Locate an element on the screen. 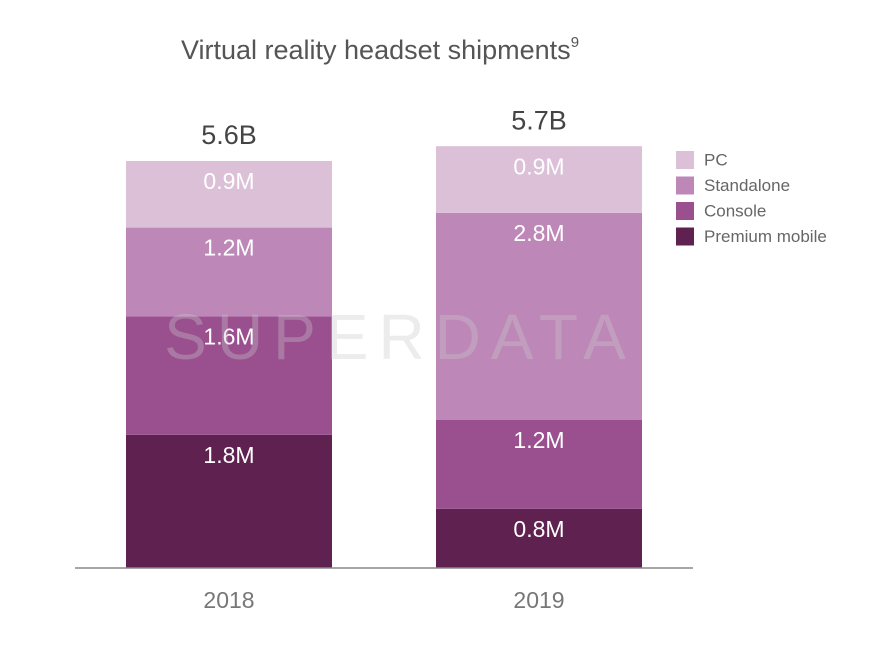  total-label: 5.6B is located at coordinates (229, 135).